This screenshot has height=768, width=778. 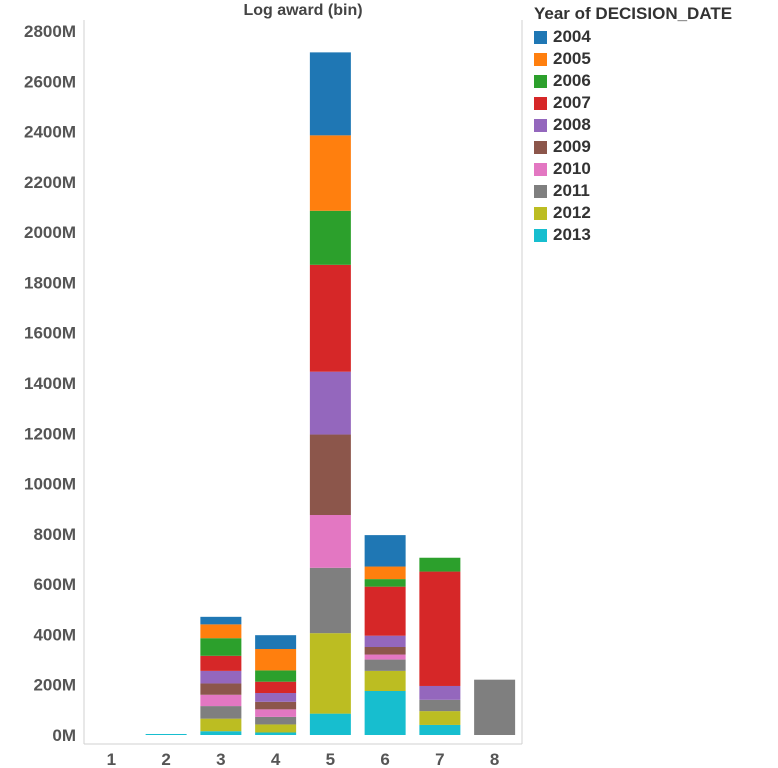 What do you see at coordinates (439, 759) in the screenshot?
I see `x-tick-label: 7` at bounding box center [439, 759].